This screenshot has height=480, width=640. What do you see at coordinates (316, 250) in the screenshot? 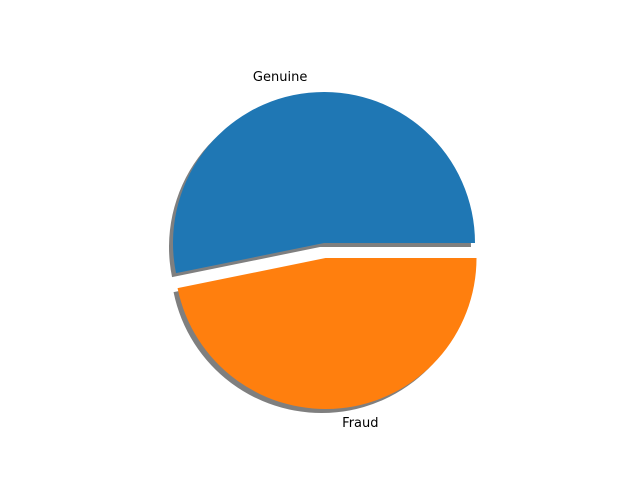
I see `label-layer: Genuine Fraud` at bounding box center [316, 250].